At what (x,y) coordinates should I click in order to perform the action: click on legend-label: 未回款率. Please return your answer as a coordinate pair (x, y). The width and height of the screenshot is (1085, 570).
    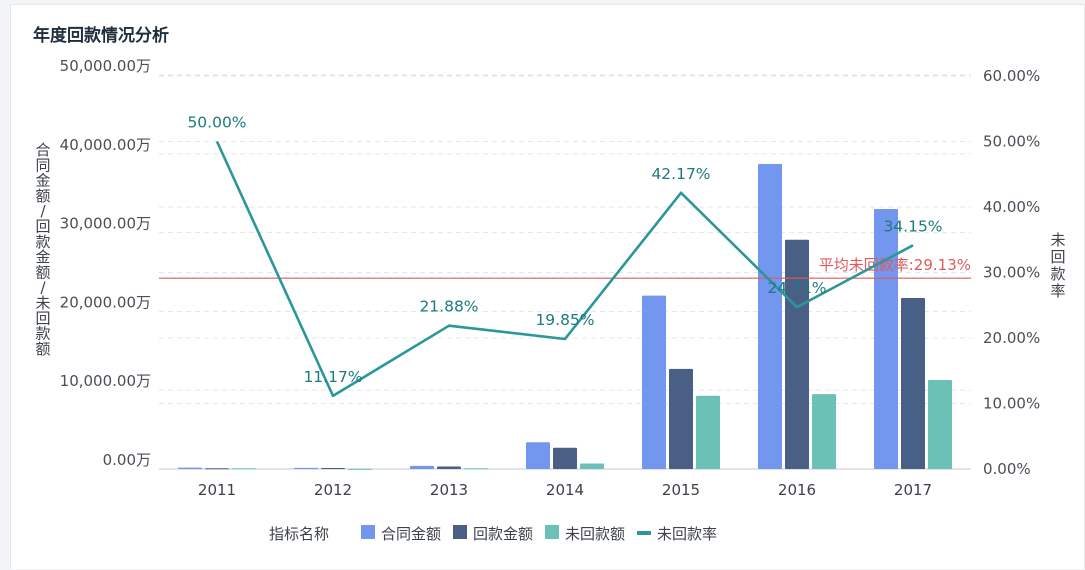
    Looking at the image, I should click on (687, 534).